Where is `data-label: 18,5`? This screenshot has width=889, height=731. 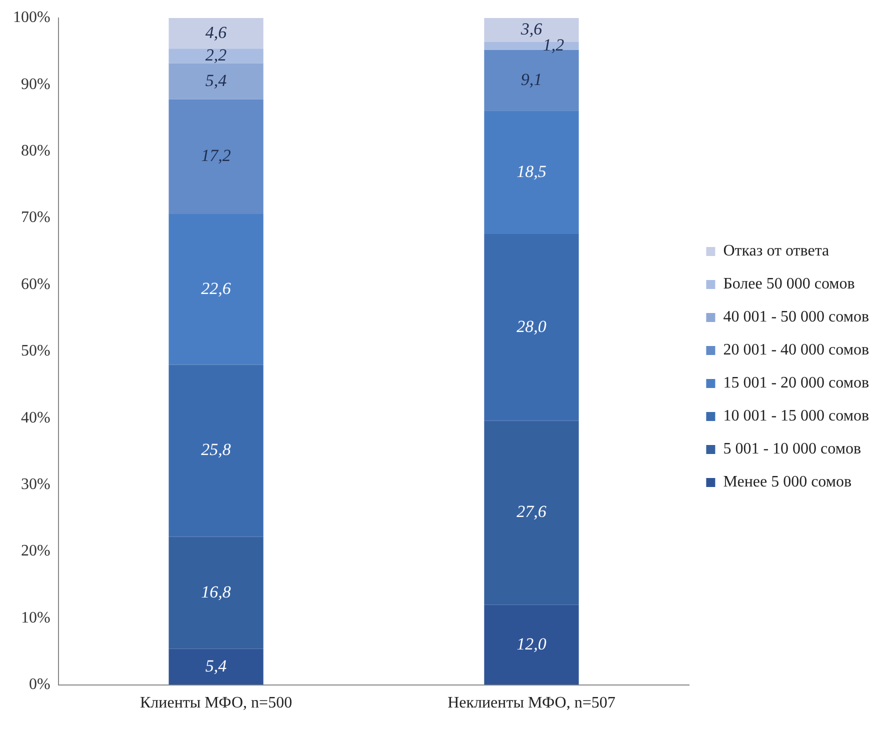
data-label: 18,5 is located at coordinates (531, 171).